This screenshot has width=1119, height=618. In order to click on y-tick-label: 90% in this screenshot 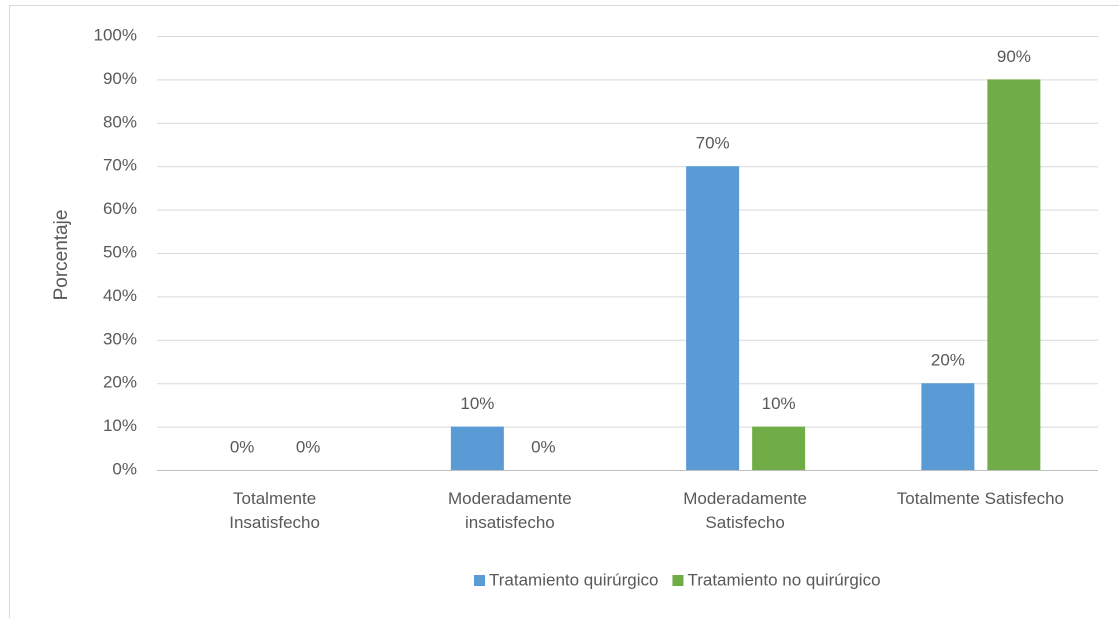, I will do `click(120, 78)`.